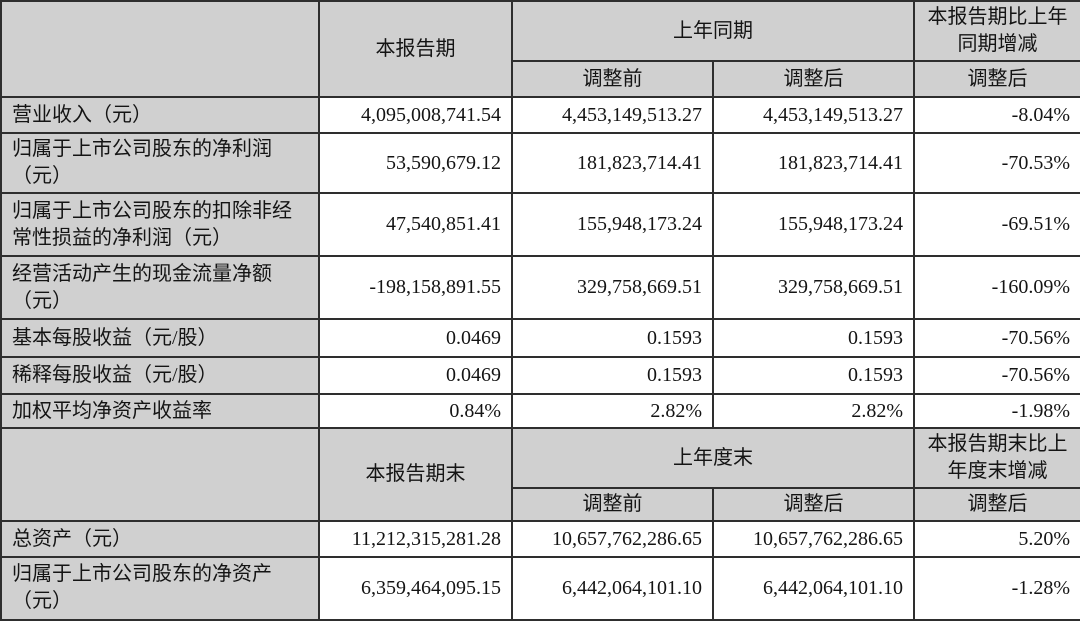 Image resolution: width=1080 pixels, height=621 pixels. What do you see at coordinates (612, 287) in the screenshot?
I see `value-prior-before: 329,758,669.51` at bounding box center [612, 287].